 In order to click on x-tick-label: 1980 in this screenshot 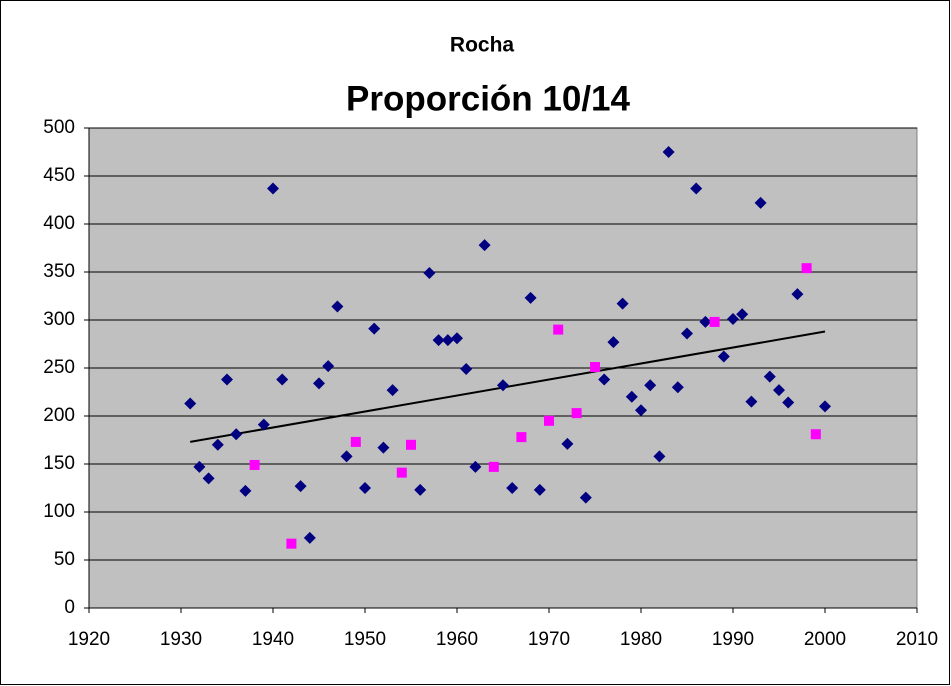, I will do `click(641, 639)`.